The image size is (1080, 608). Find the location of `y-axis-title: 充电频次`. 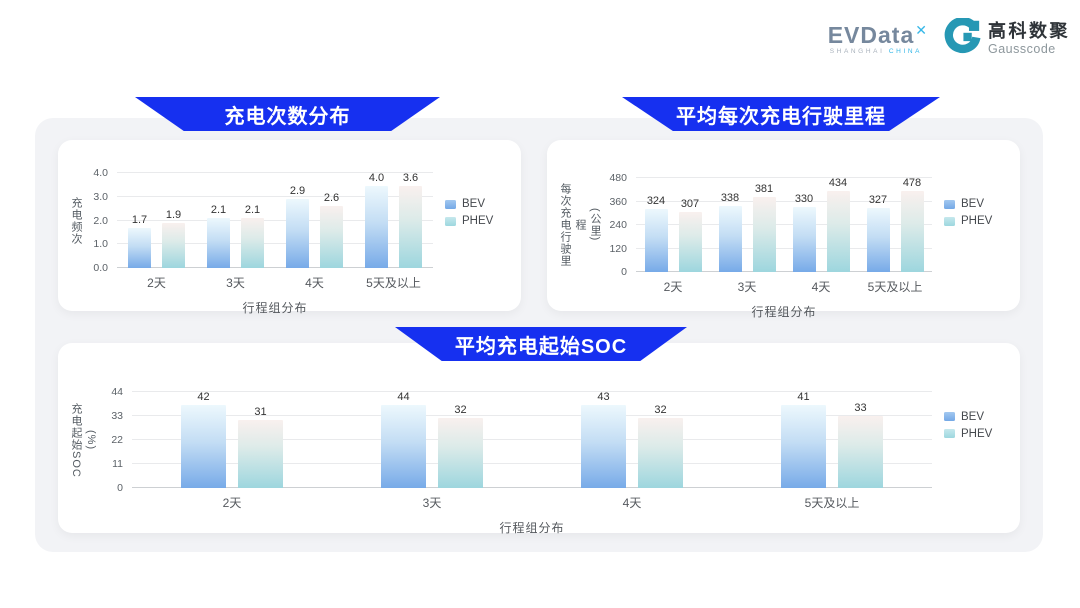

y-axis-title: 充电频次 is located at coordinates (76, 220).